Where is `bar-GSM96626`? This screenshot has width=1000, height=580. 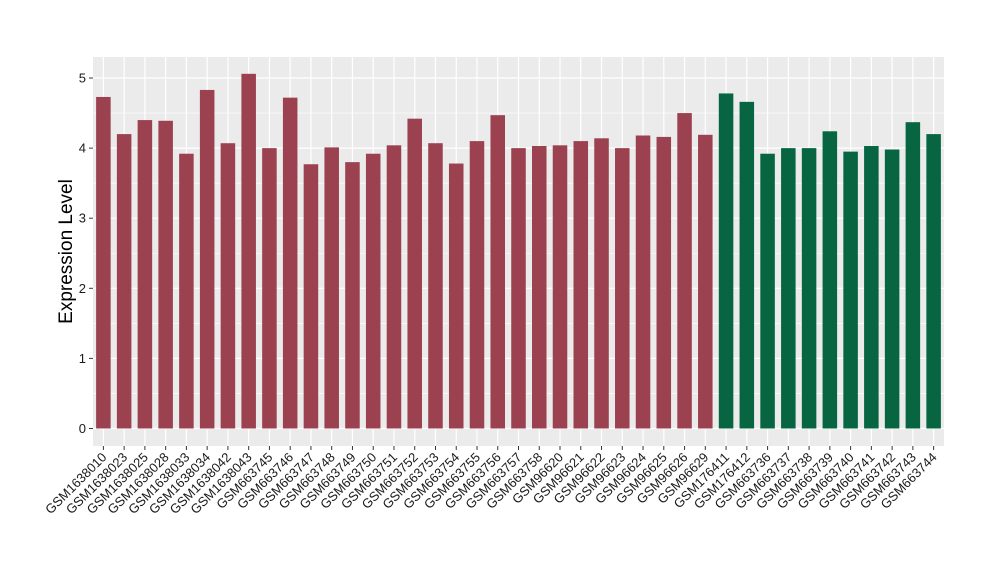
bar-GSM96626 is located at coordinates (684, 271).